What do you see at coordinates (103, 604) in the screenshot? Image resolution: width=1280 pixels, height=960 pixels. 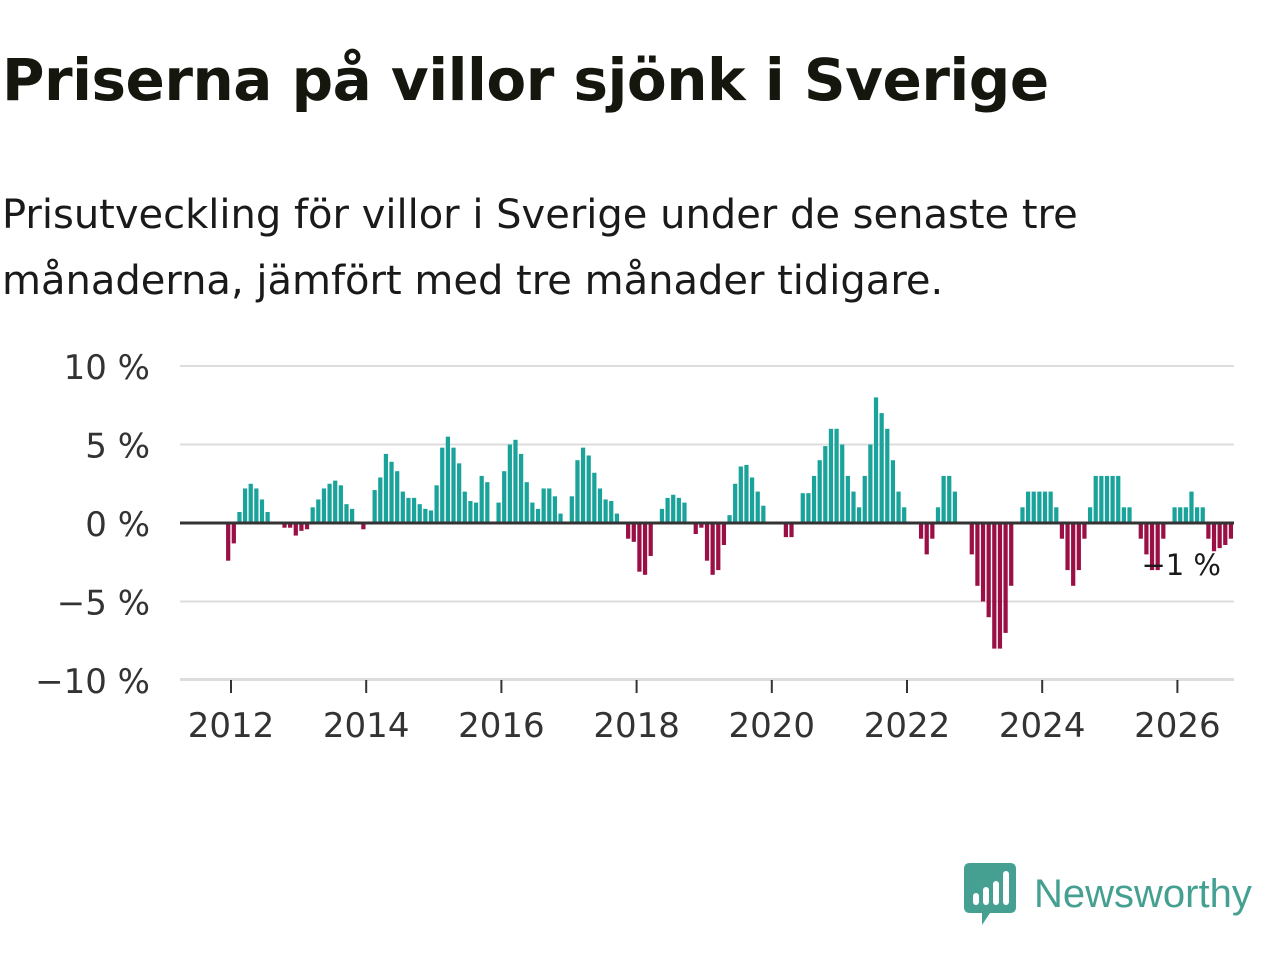 I see `y-tick-label: −5 %` at bounding box center [103, 604].